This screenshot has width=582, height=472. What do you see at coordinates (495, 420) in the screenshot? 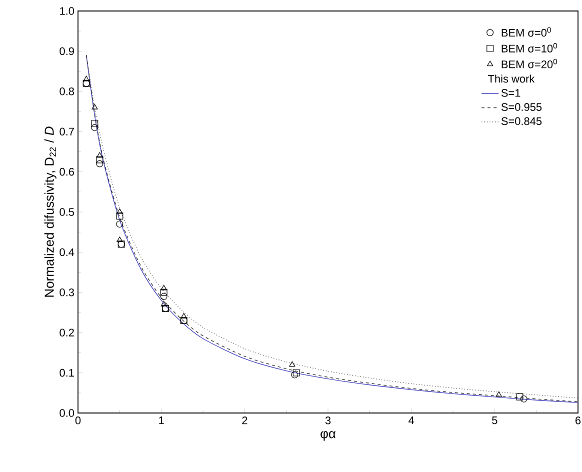
I see `x-tick-label: 5` at bounding box center [495, 420].